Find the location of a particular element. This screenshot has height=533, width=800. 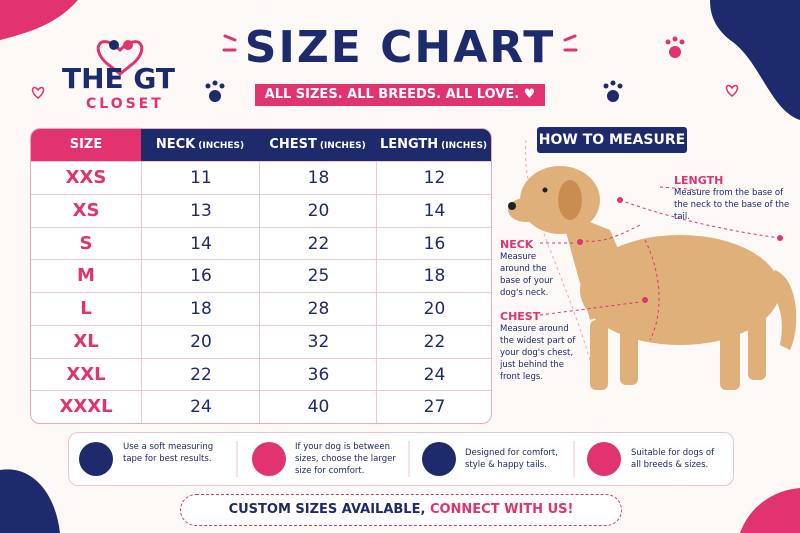

logo-text: GT is located at coordinates (154, 78).